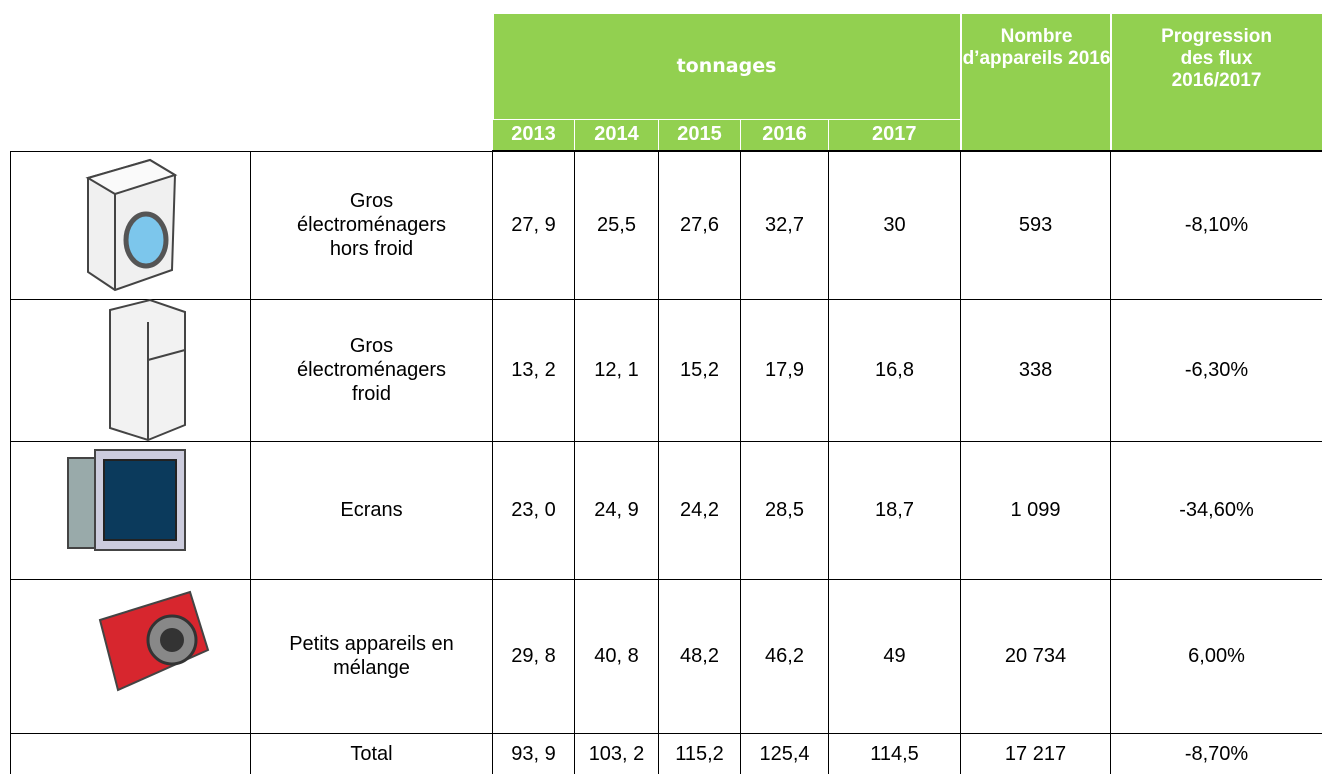  I want to click on count-cell: 20 734, so click(1036, 656).